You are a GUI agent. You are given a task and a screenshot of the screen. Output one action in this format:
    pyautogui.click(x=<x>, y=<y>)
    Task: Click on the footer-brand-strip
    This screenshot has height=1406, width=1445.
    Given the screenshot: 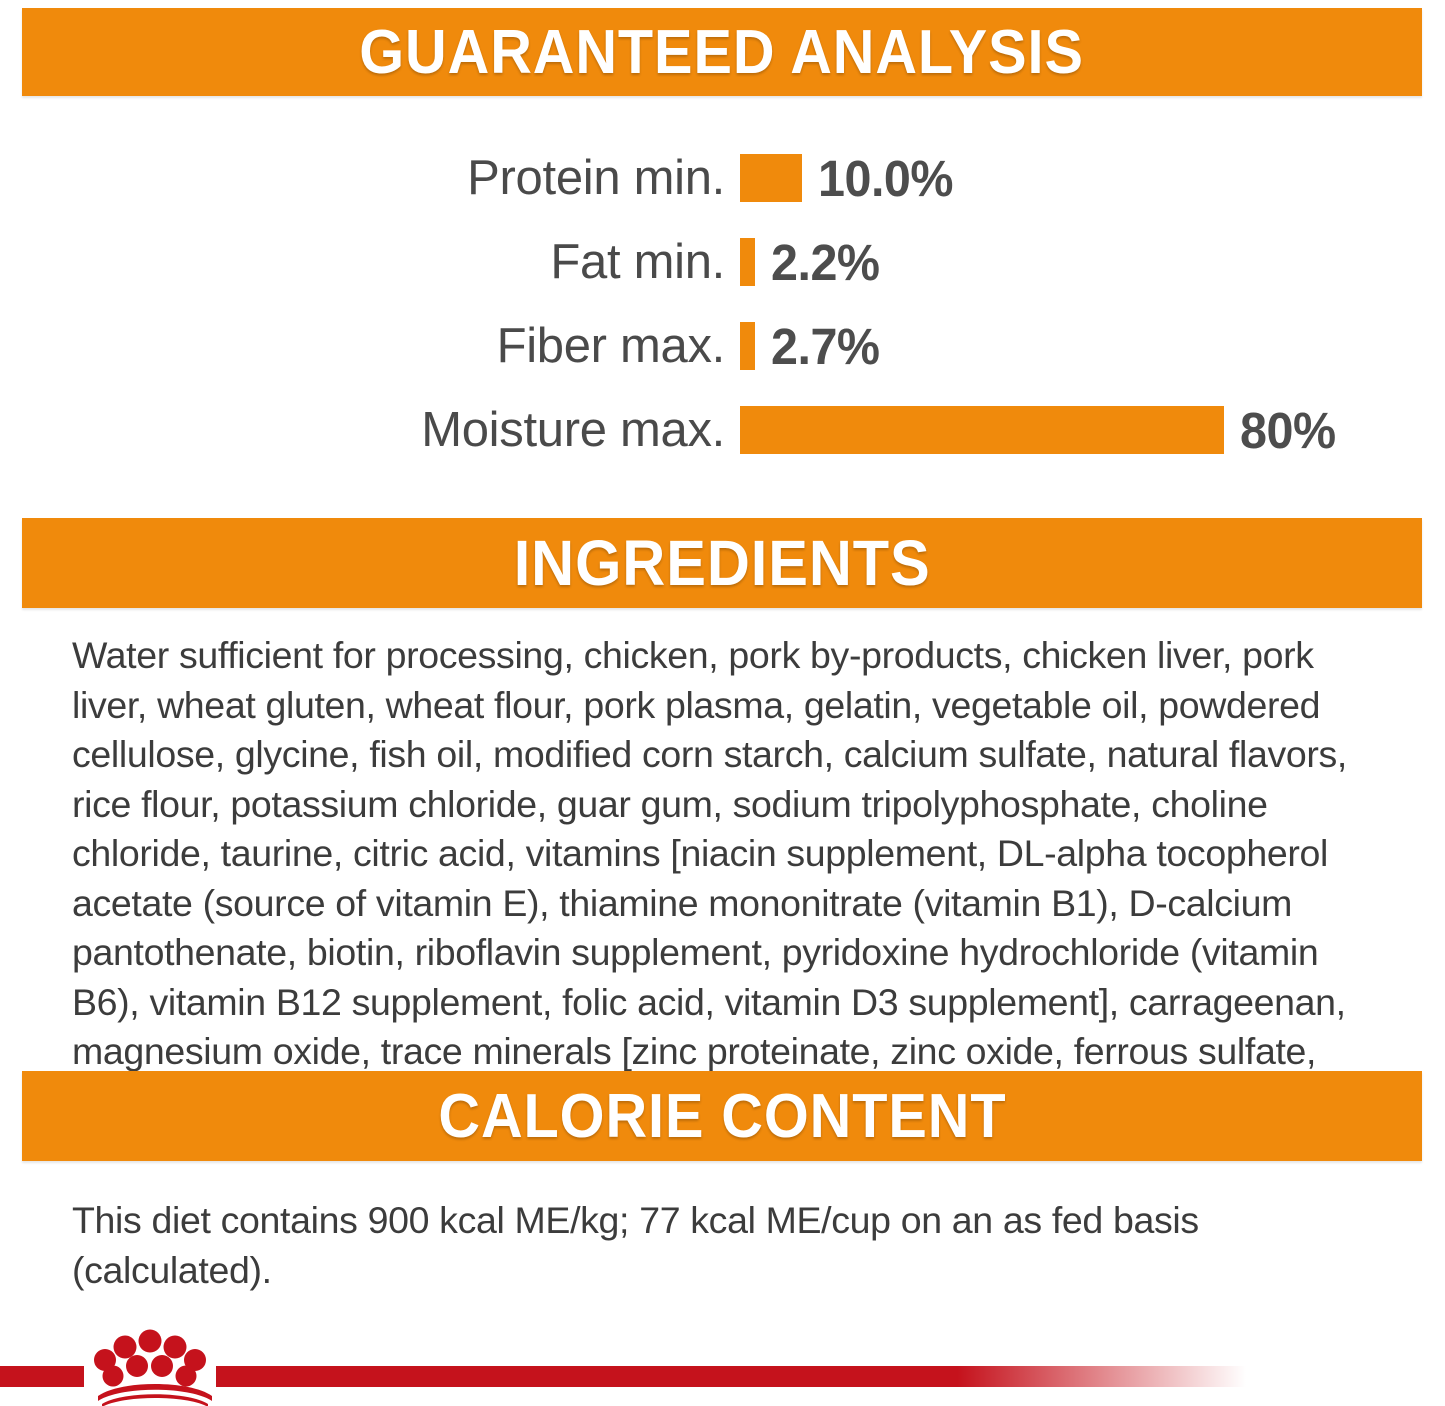 What is the action you would take?
    pyautogui.click(x=722, y=1367)
    